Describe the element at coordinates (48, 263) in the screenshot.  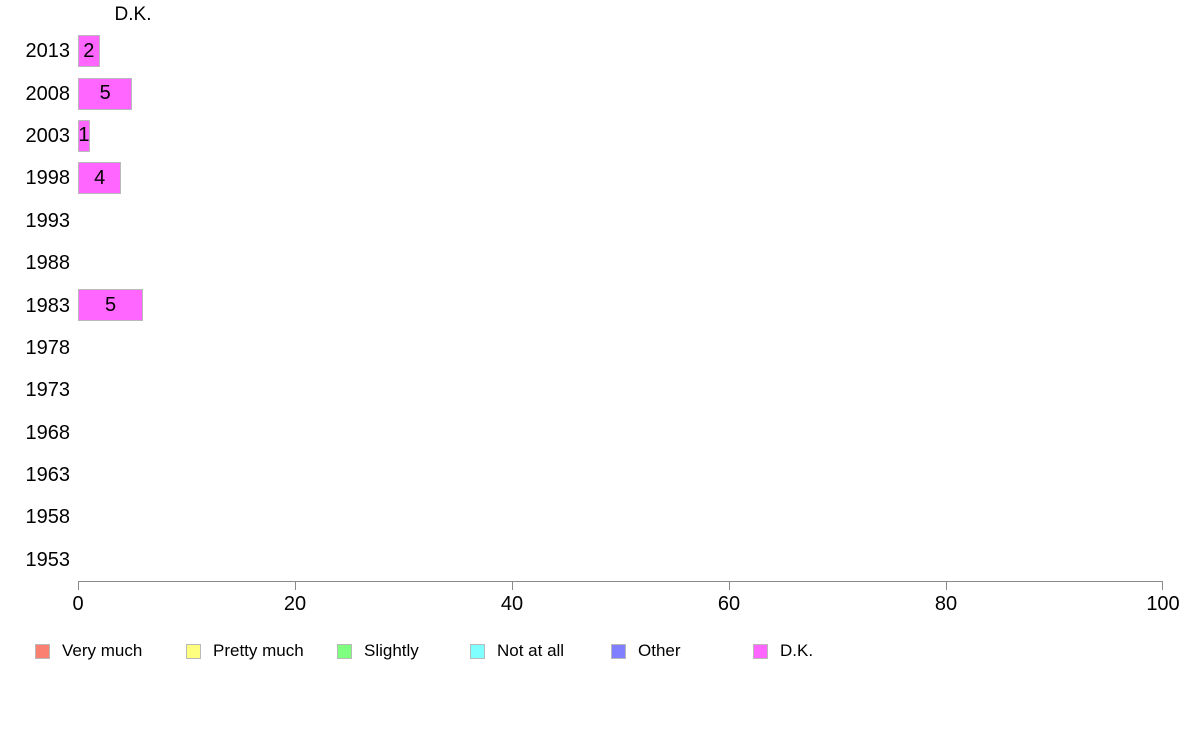
I see `y-axis-label: 1988` at that location.